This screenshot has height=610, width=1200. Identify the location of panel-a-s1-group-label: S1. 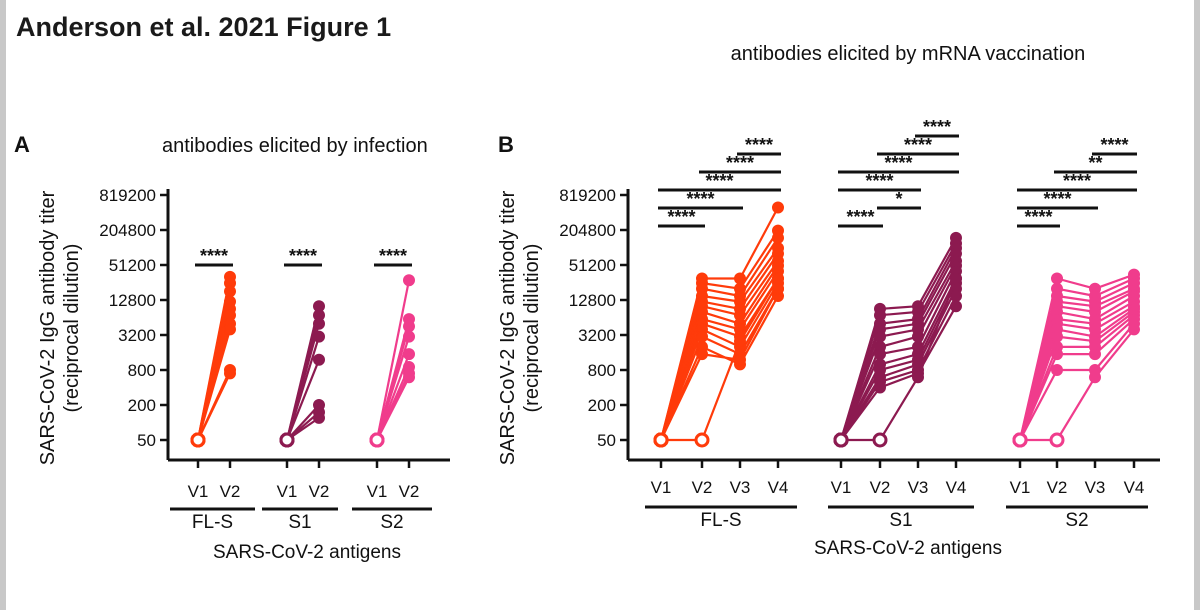
(299, 522).